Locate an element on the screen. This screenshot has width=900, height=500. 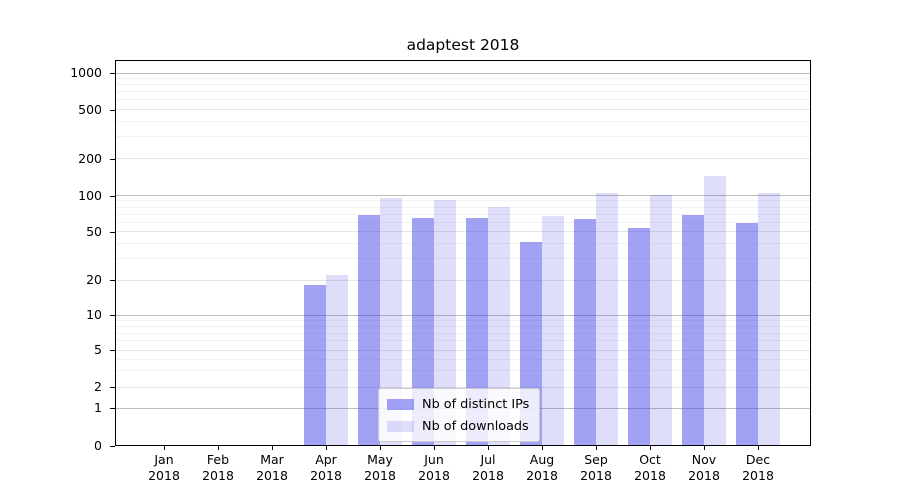
legend-row-downloads: Nb of downloads is located at coordinates (458, 426).